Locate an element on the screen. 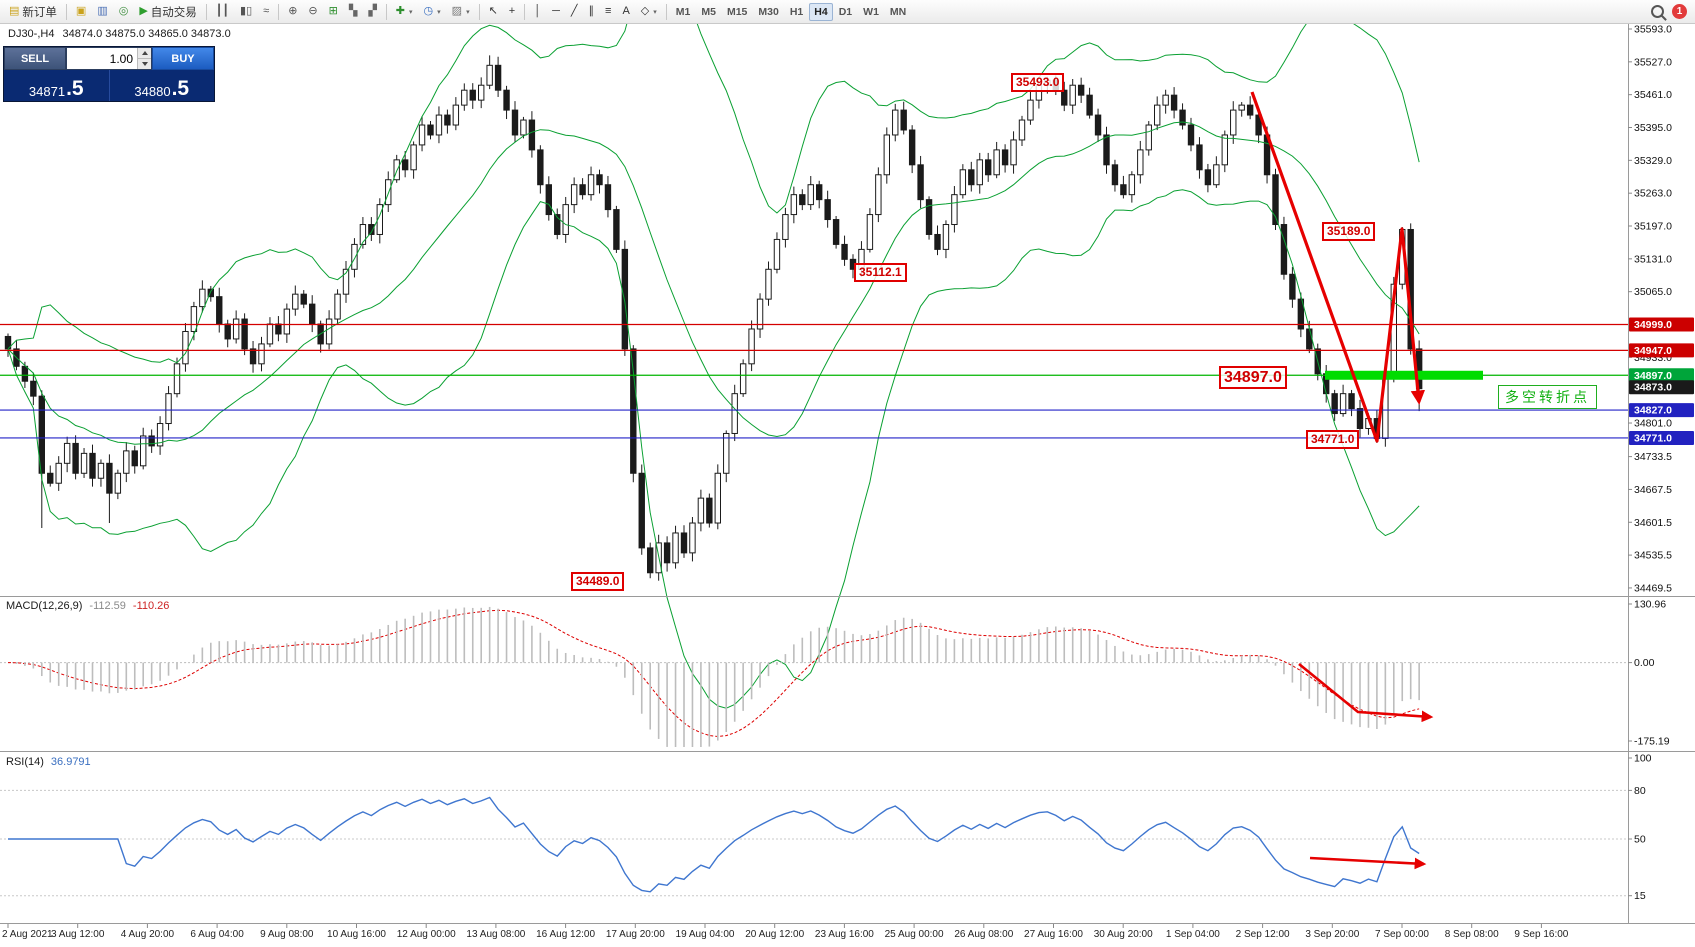  tile-windows-icon: ⊞ is located at coordinates (333, 12).